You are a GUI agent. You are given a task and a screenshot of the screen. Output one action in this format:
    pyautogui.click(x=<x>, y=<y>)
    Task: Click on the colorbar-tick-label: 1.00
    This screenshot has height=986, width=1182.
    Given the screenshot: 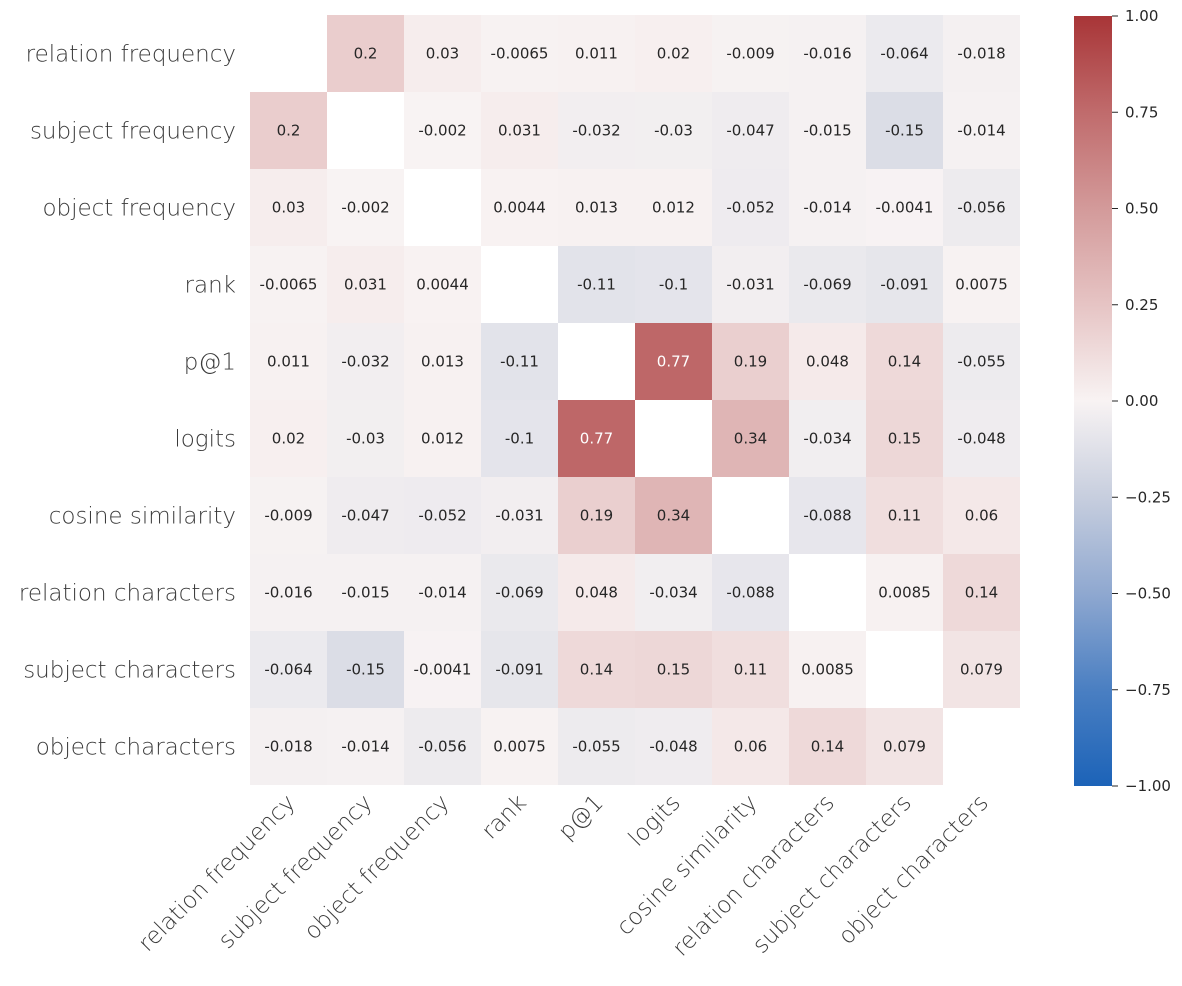 What is the action you would take?
    pyautogui.click(x=1141, y=16)
    